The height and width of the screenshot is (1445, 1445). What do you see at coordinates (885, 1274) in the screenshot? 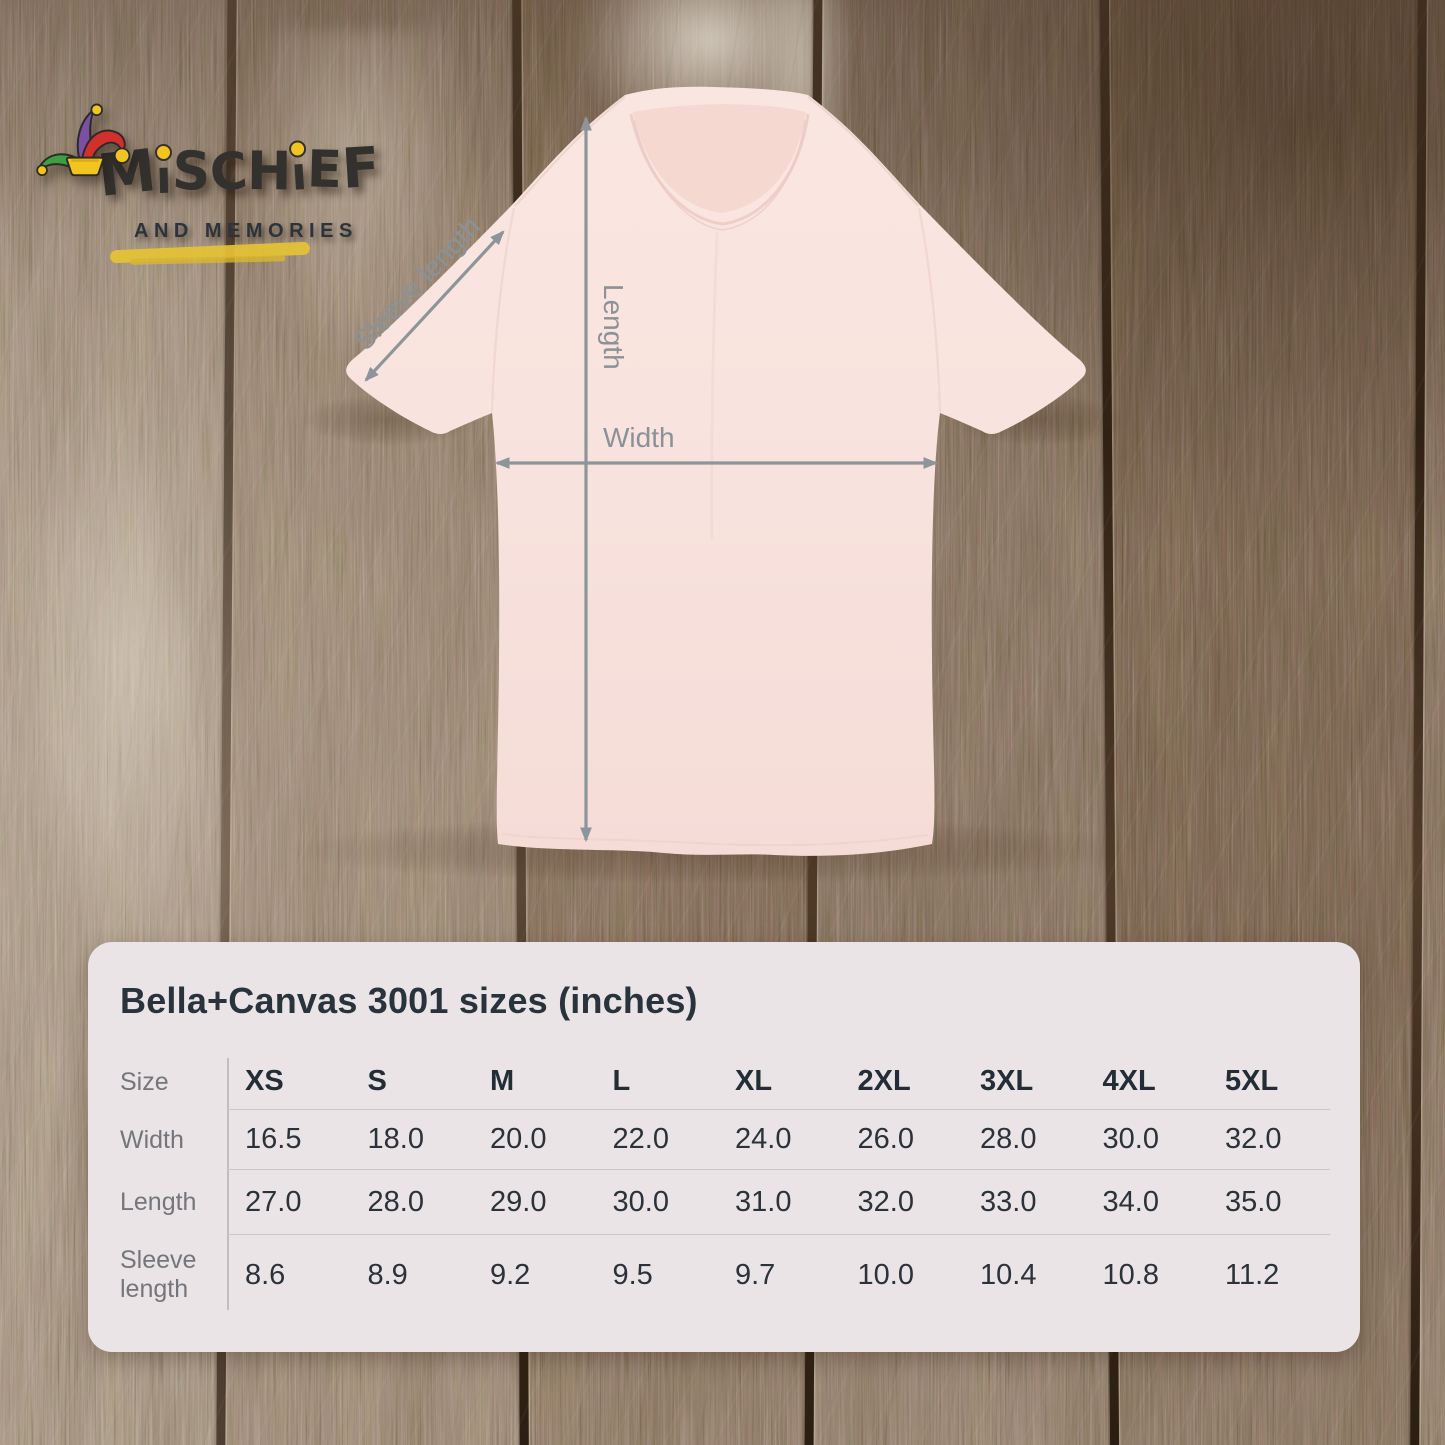
I see `size-value: 10.0` at bounding box center [885, 1274].